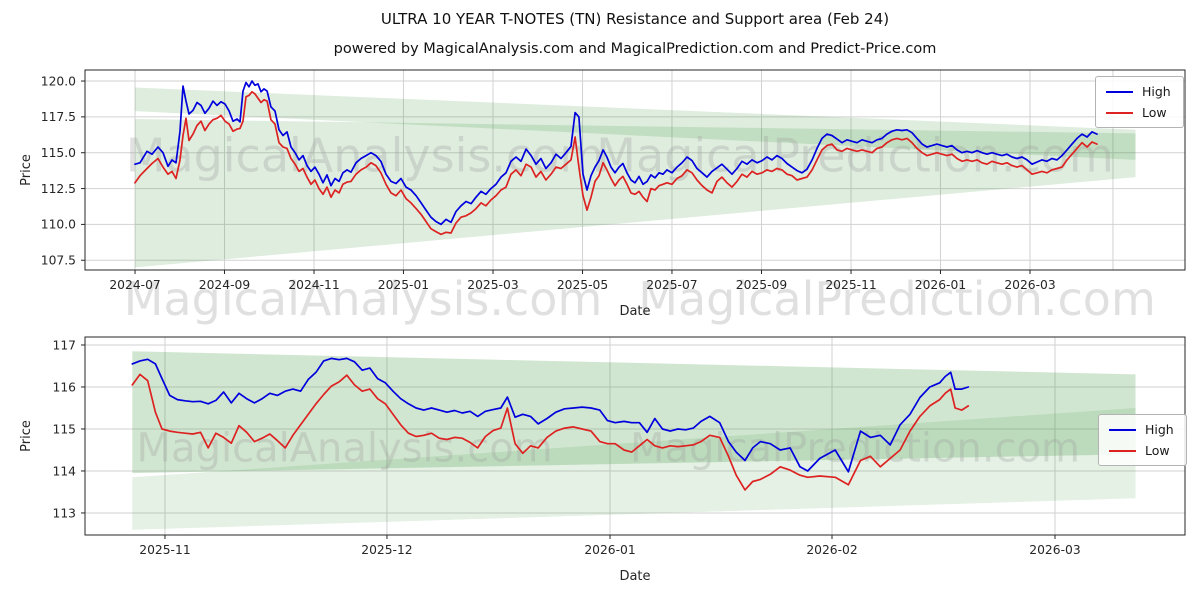 This screenshot has width=1200, height=600. Describe the element at coordinates (671, 285) in the screenshot. I see `x-tick-label: 2025-07` at that location.